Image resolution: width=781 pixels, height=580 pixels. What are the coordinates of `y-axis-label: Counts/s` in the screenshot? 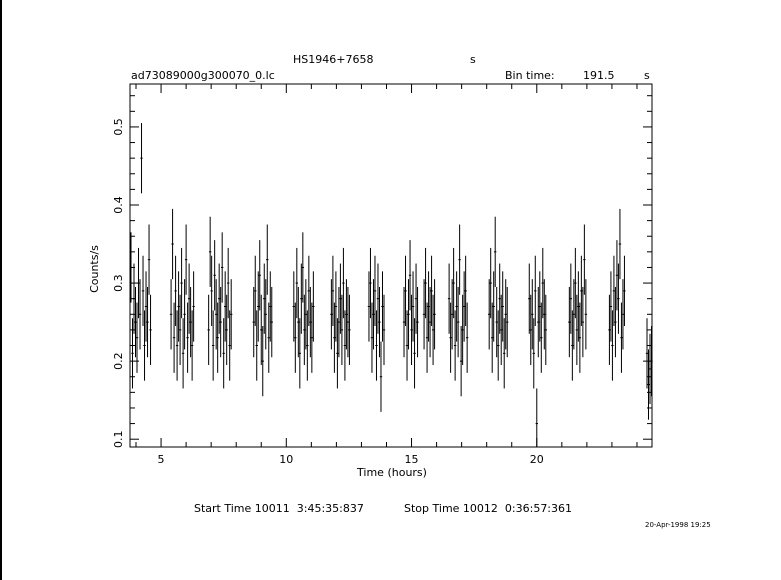 It's located at (94, 269).